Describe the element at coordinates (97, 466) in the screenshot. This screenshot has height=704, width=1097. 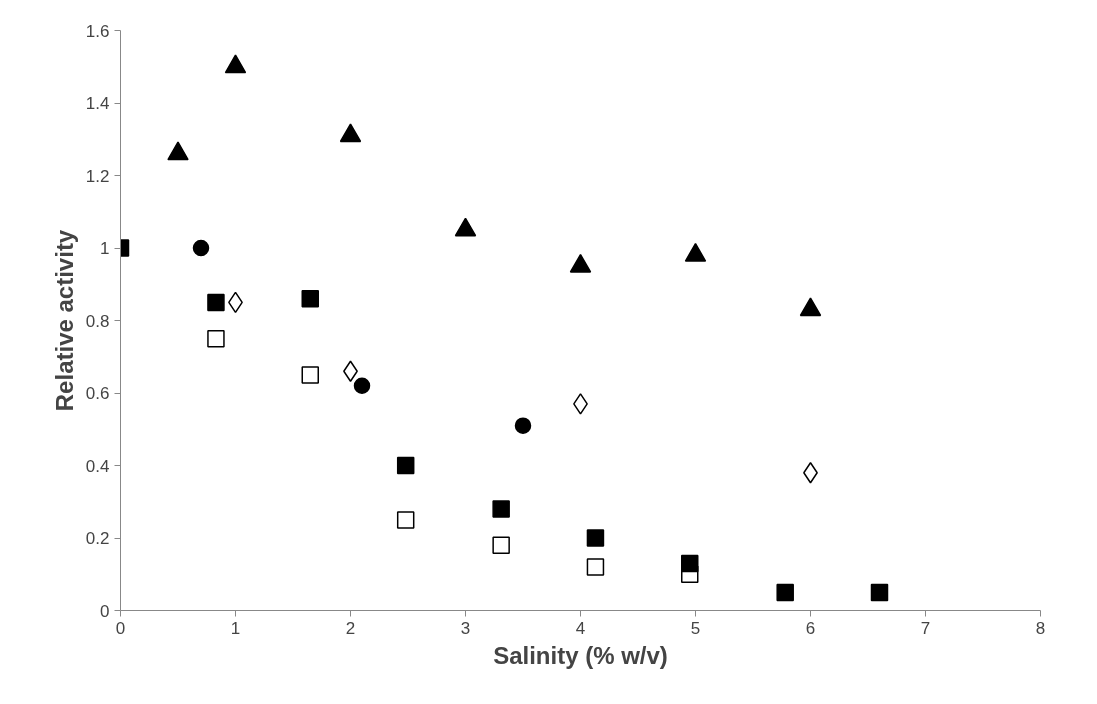
I see `y-tick-label: 0.4` at that location.